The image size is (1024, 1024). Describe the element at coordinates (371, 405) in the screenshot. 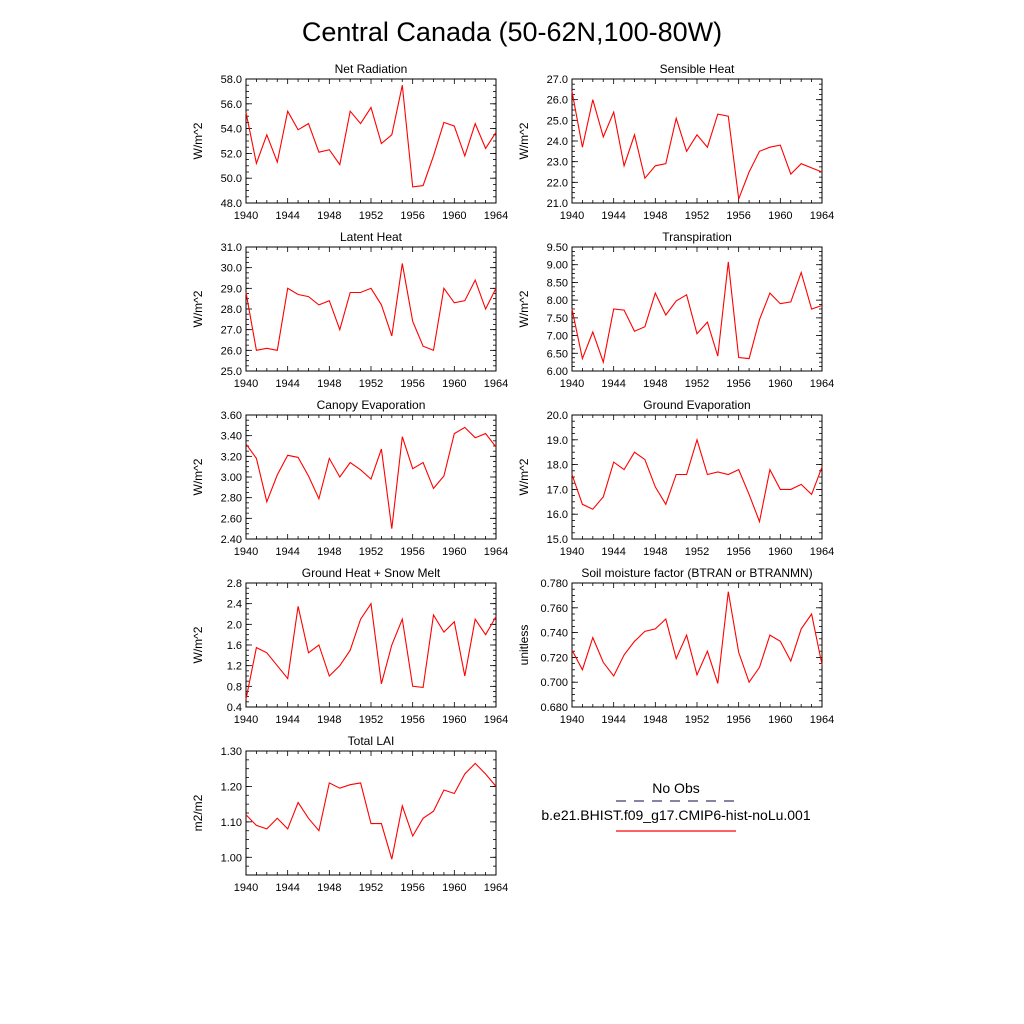

I see `panel-title: Canopy Evaporation` at that location.